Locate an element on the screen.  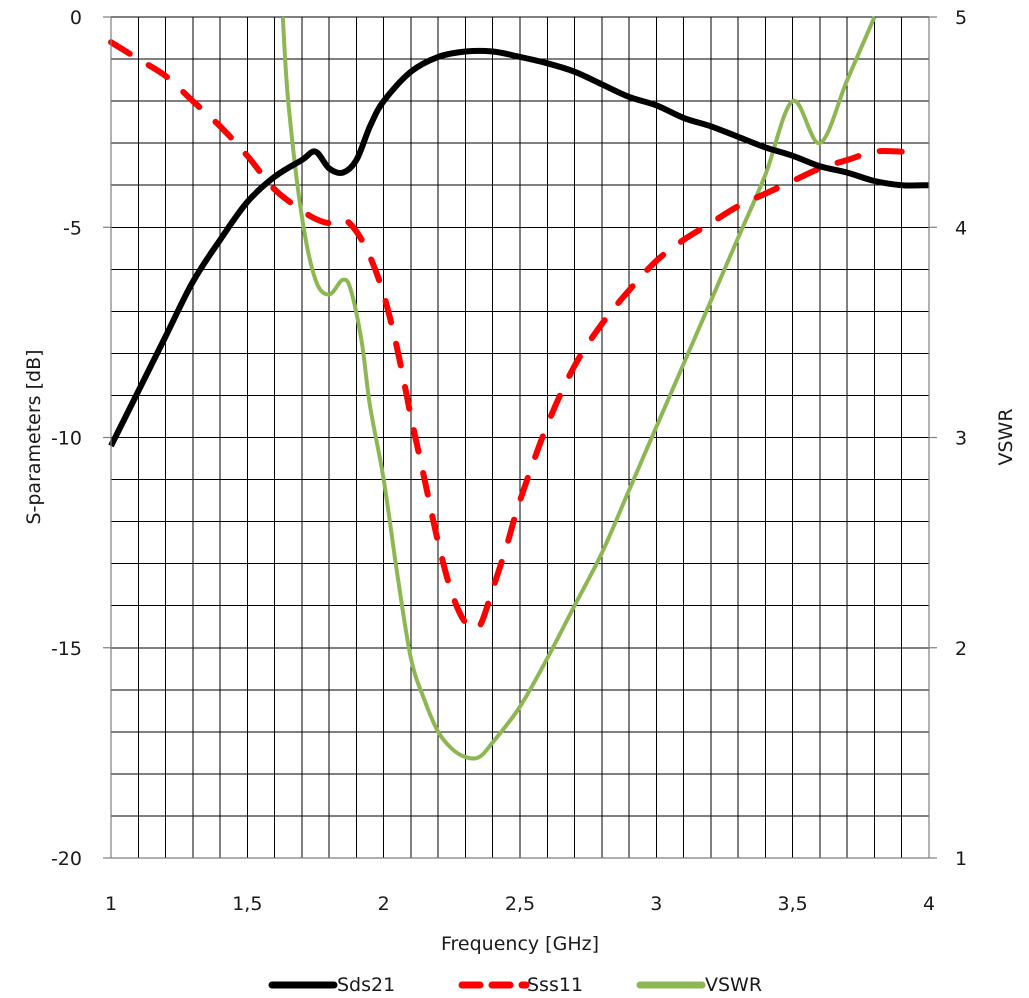
x-tick-label: 3,5 is located at coordinates (793, 904).